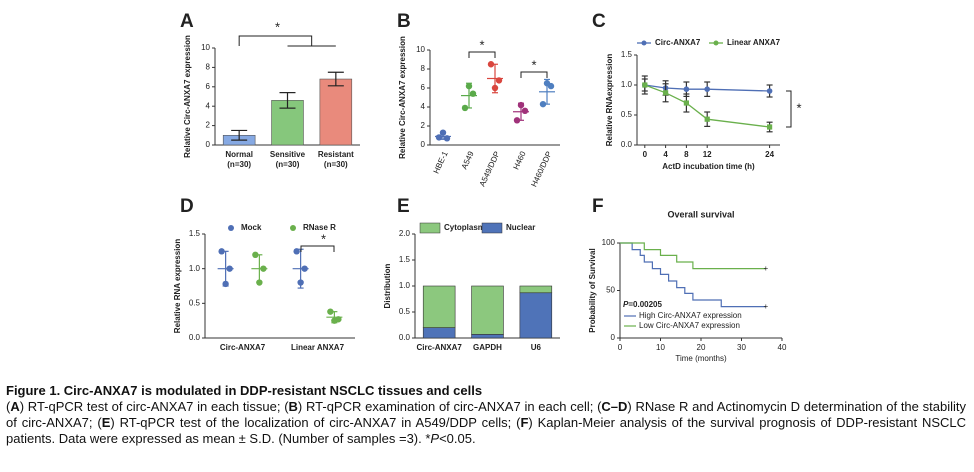  What do you see at coordinates (665, 154) in the screenshot?
I see `x-tick-label: 4` at bounding box center [665, 154].